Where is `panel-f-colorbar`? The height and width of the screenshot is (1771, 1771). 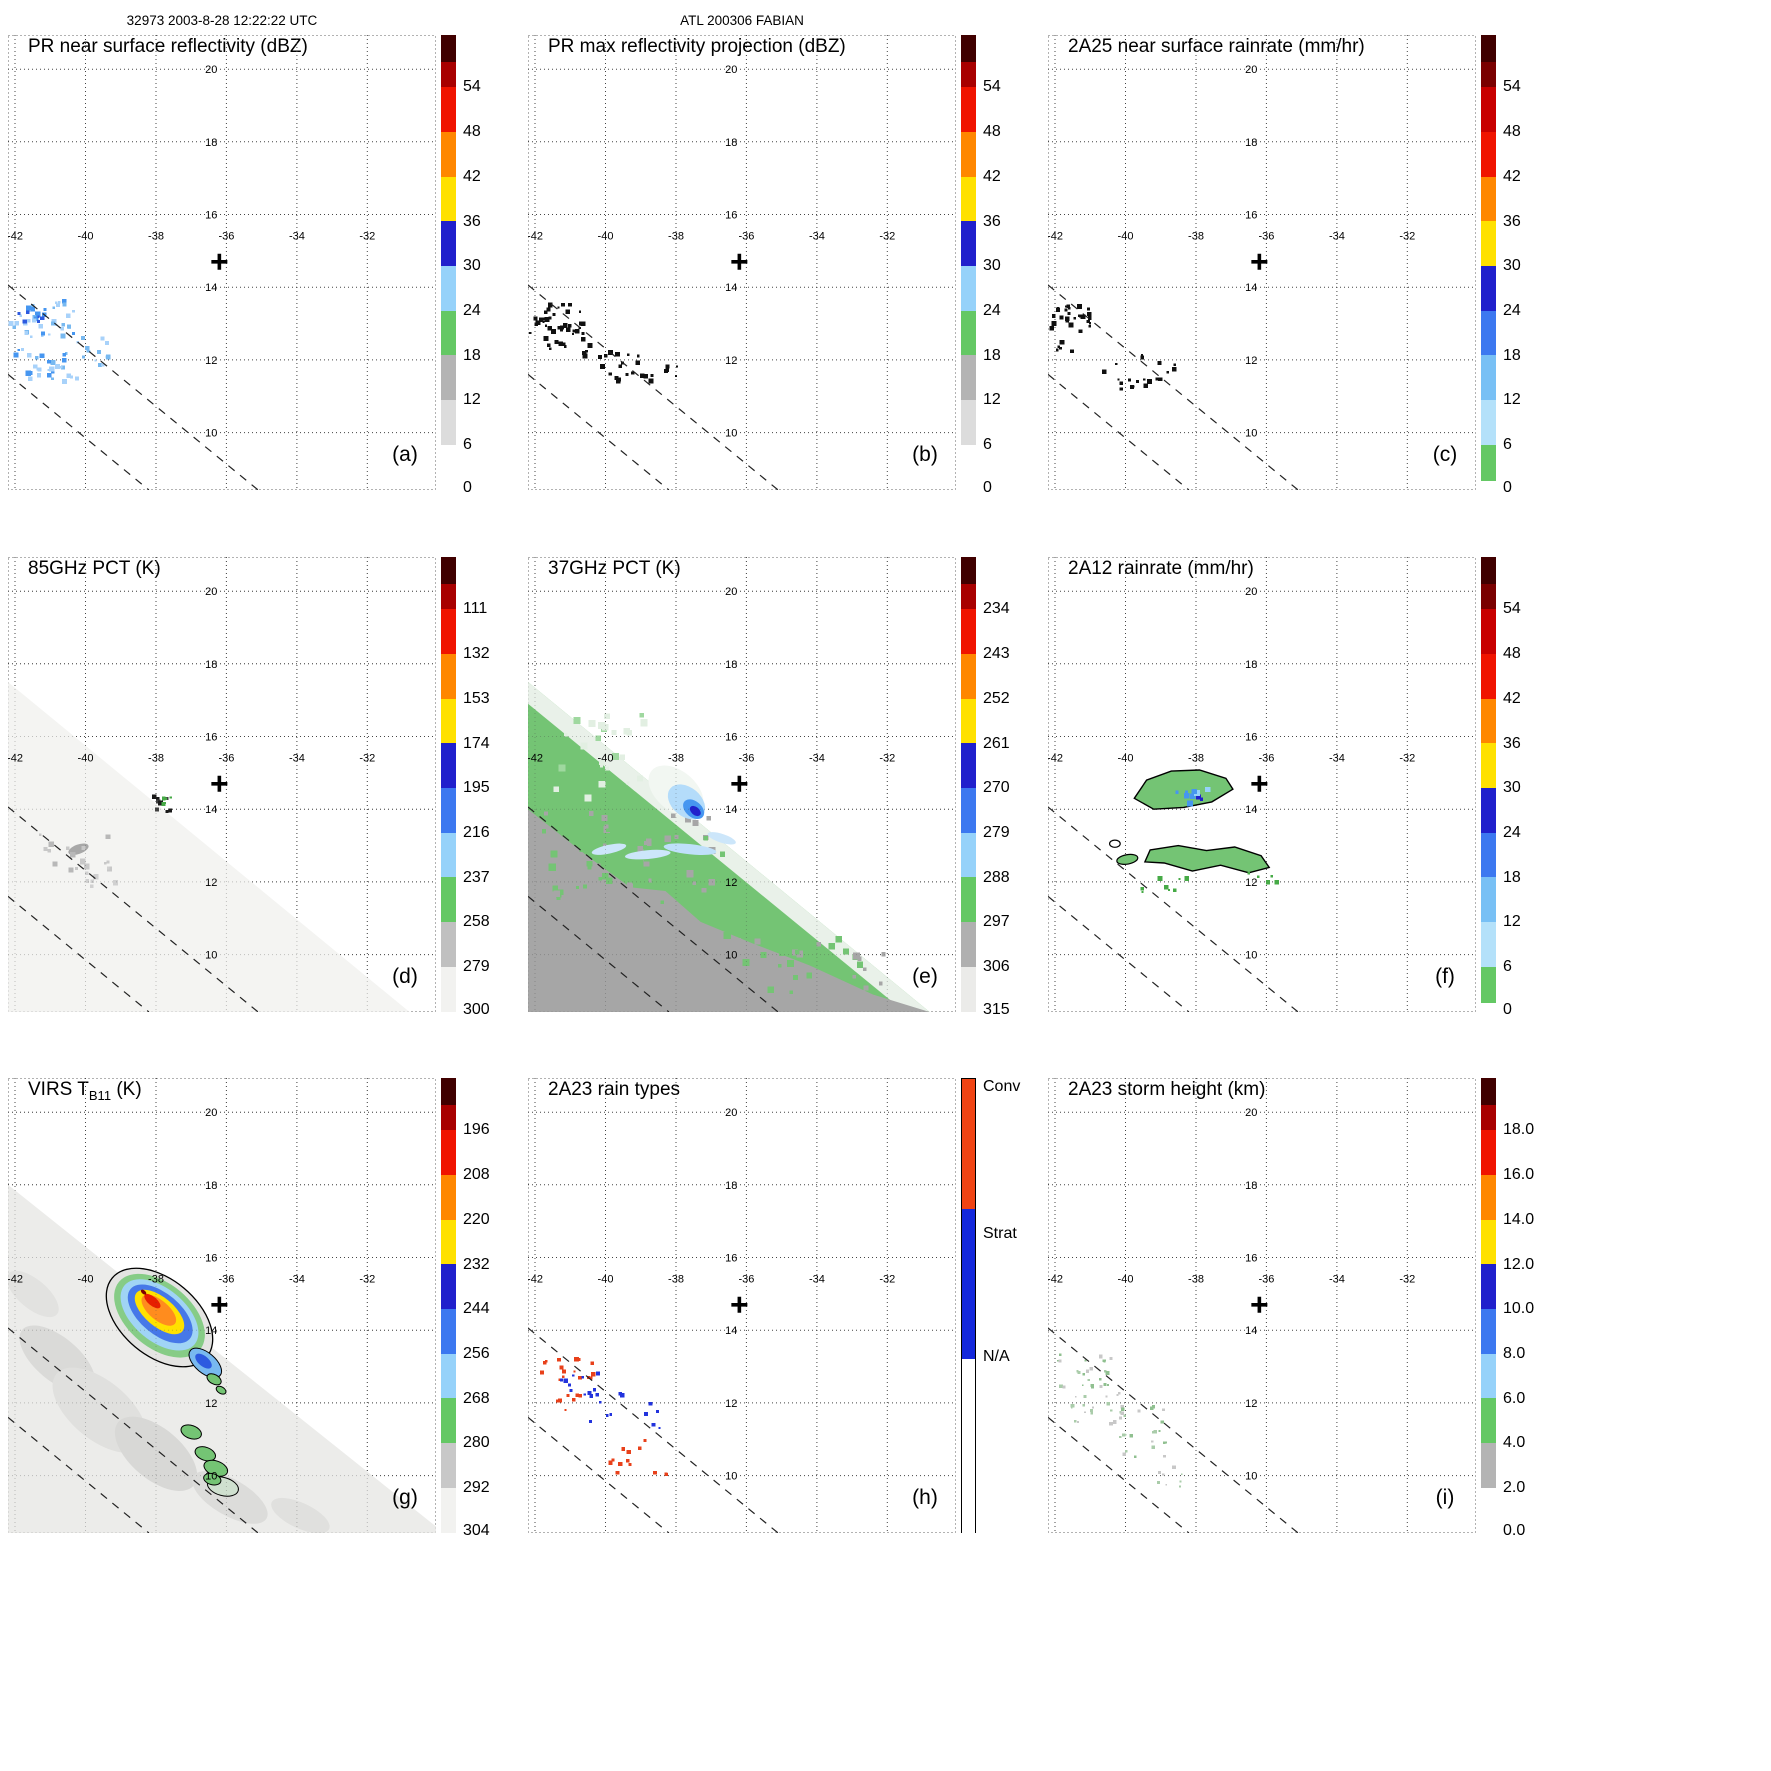 panel-f-colorbar is located at coordinates (1488, 784).